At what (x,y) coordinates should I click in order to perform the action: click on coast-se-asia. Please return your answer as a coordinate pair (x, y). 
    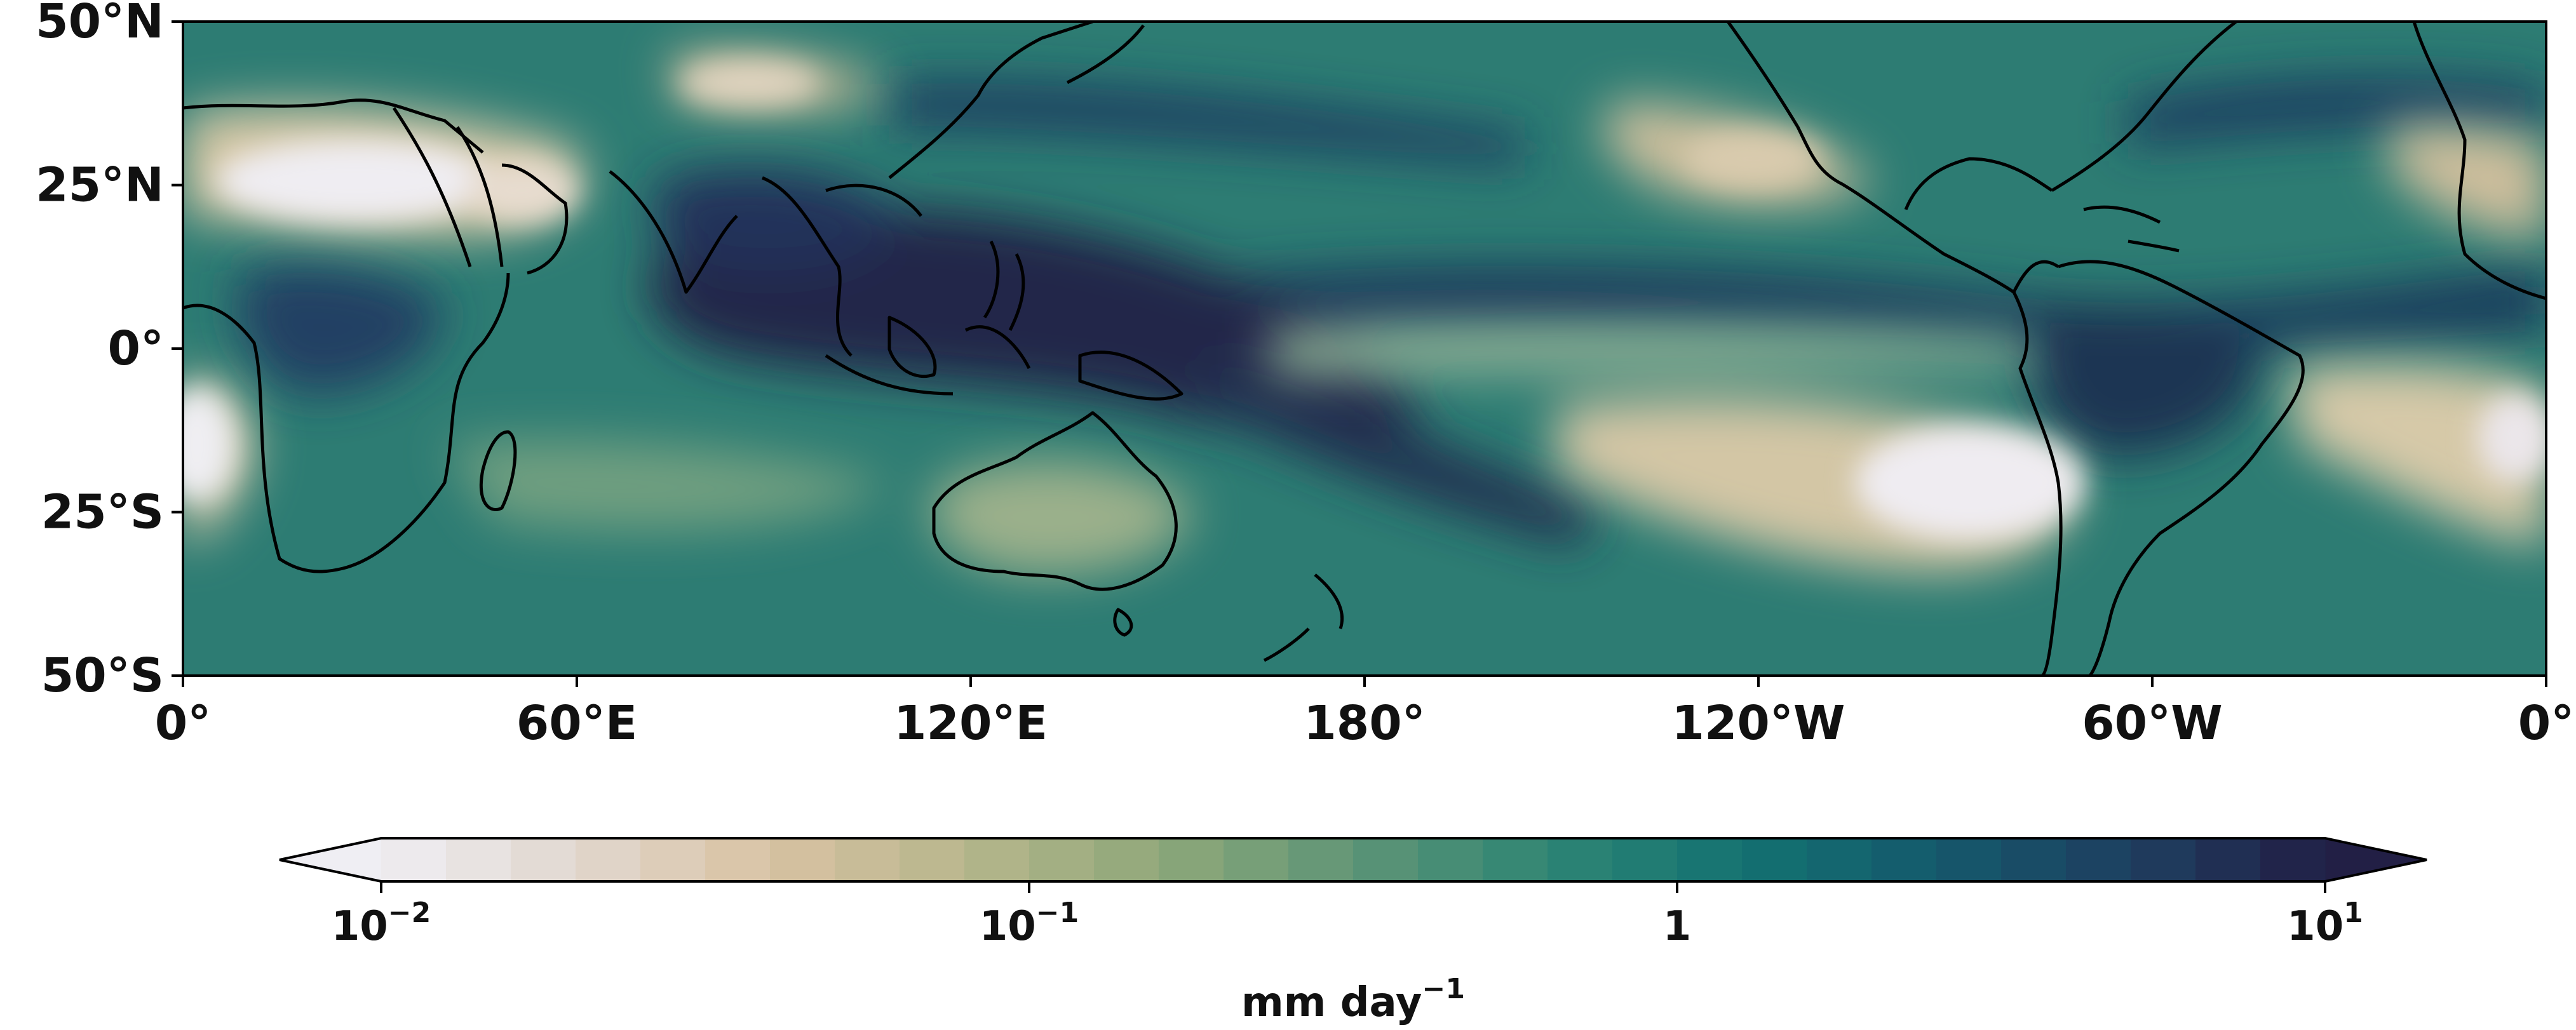
    Looking at the image, I should click on (842, 266).